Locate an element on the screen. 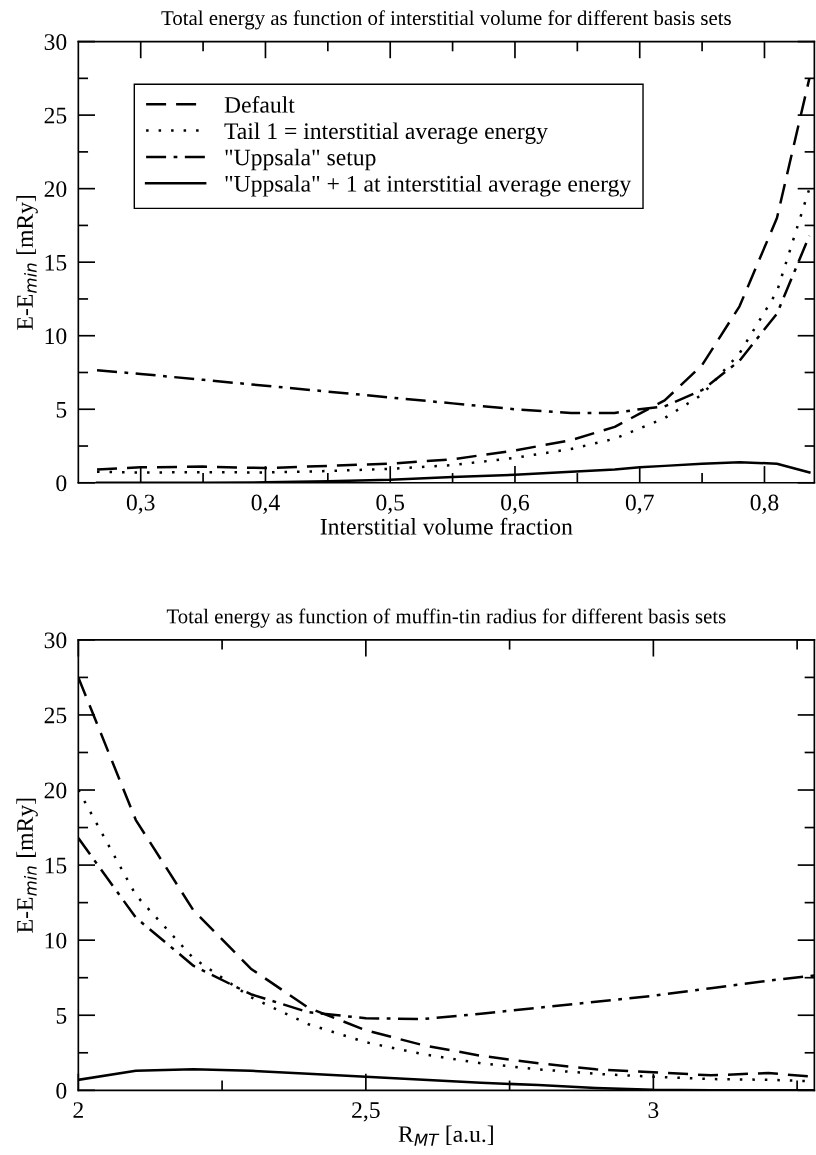 Image resolution: width=816 pixels, height=1155 pixels. x-tick-label: 3 is located at coordinates (653, 1110).